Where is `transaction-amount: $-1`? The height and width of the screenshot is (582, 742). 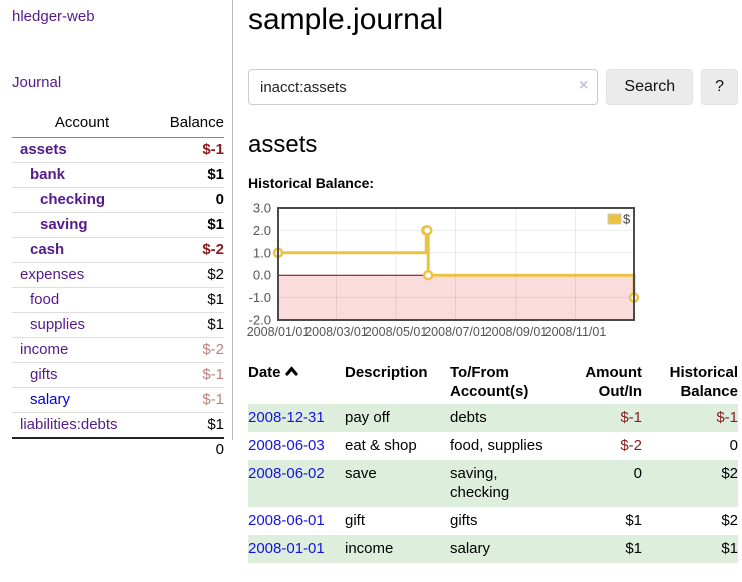
transaction-amount: $-1 is located at coordinates (631, 417).